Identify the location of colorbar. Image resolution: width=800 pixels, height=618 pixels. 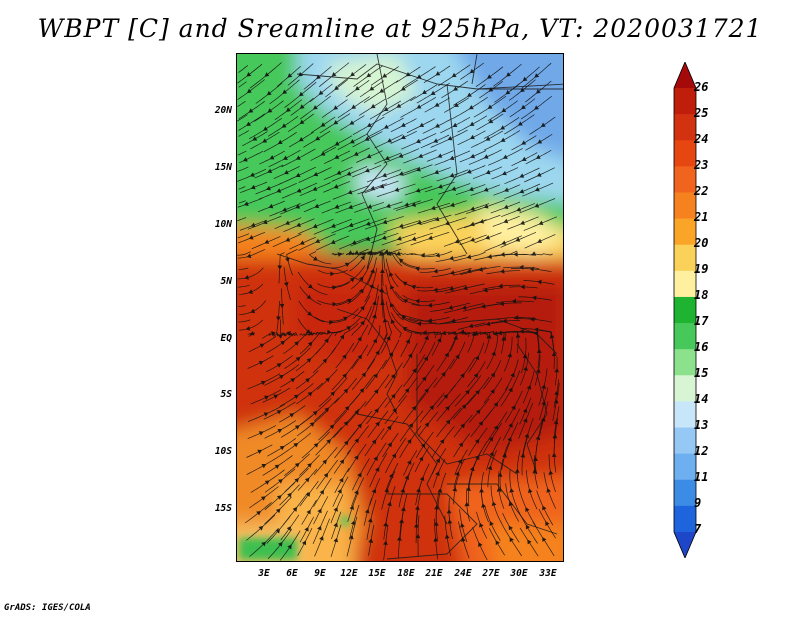
(685, 310).